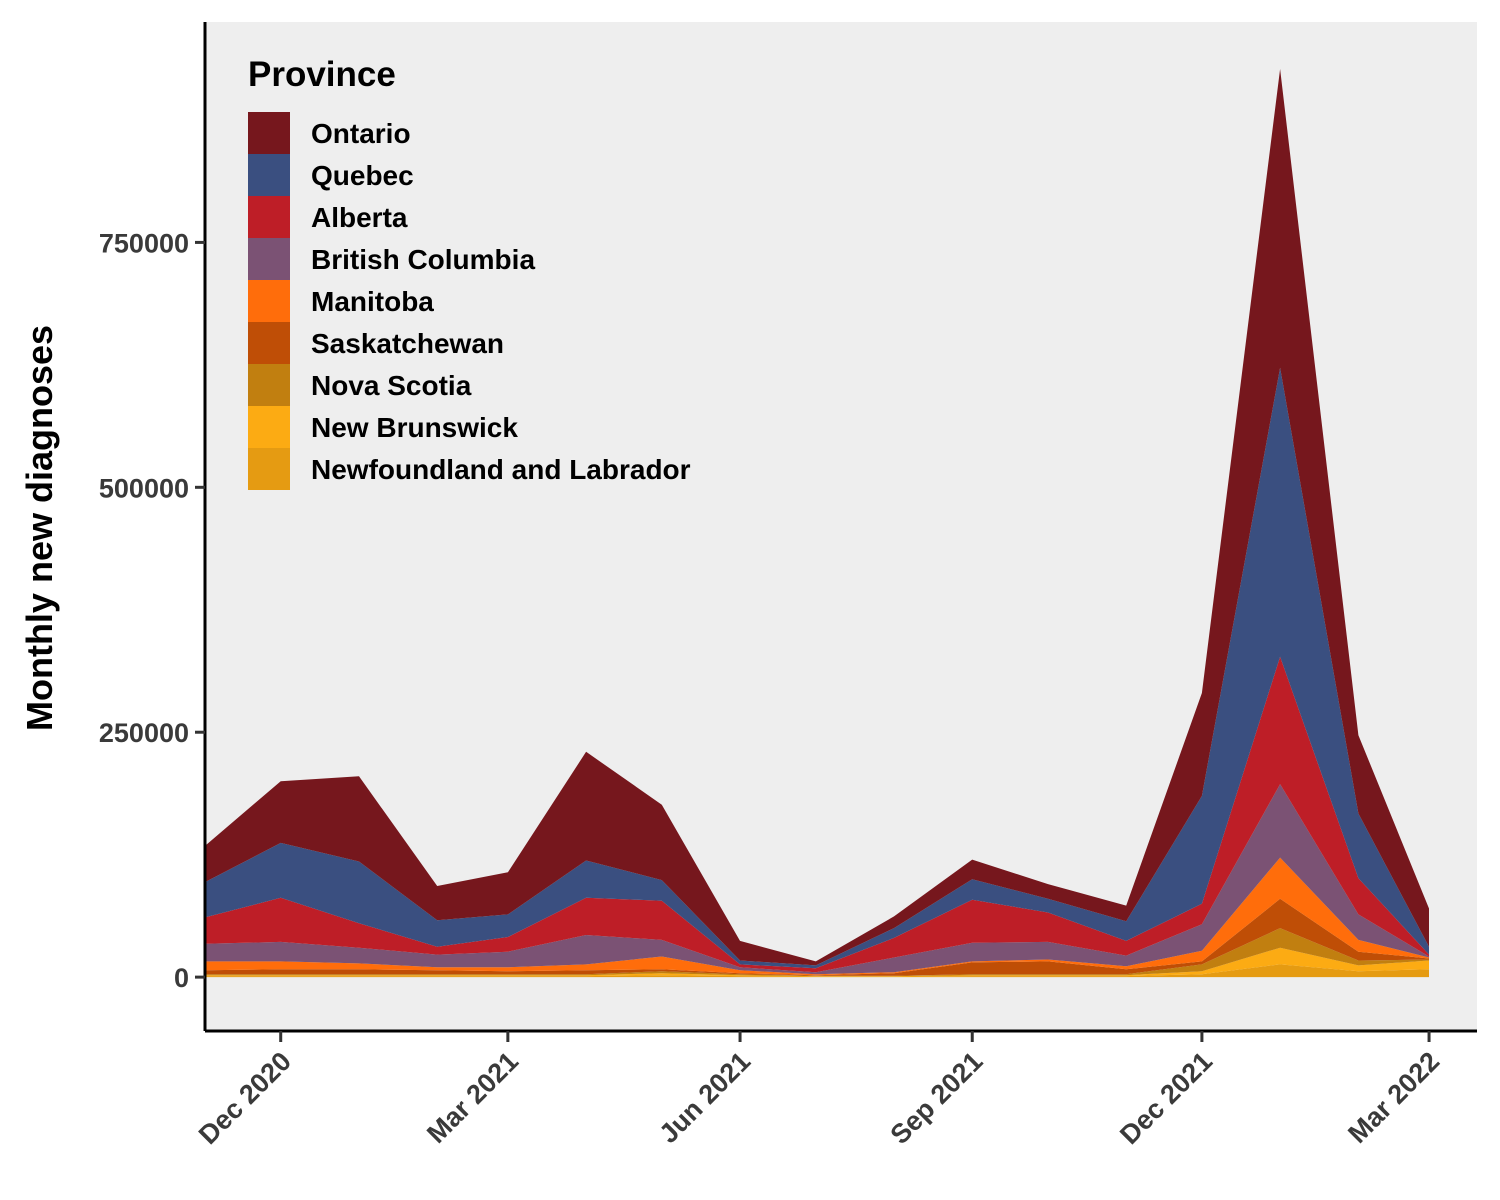 The height and width of the screenshot is (1200, 1500). Describe the element at coordinates (704, 1097) in the screenshot. I see `x-tick-label: Jun 2021` at that location.